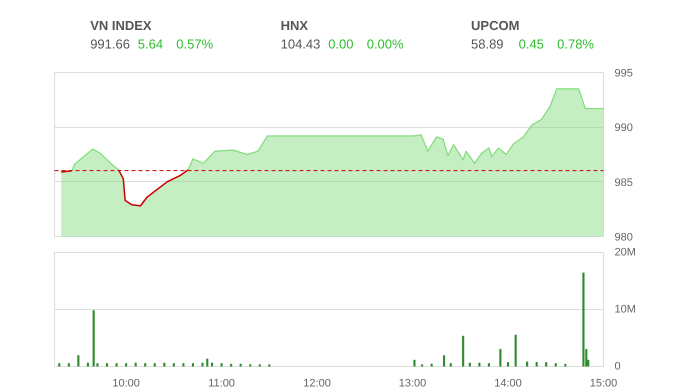  What do you see at coordinates (508, 384) in the screenshot?
I see `x-tick-label: 14:00` at bounding box center [508, 384].